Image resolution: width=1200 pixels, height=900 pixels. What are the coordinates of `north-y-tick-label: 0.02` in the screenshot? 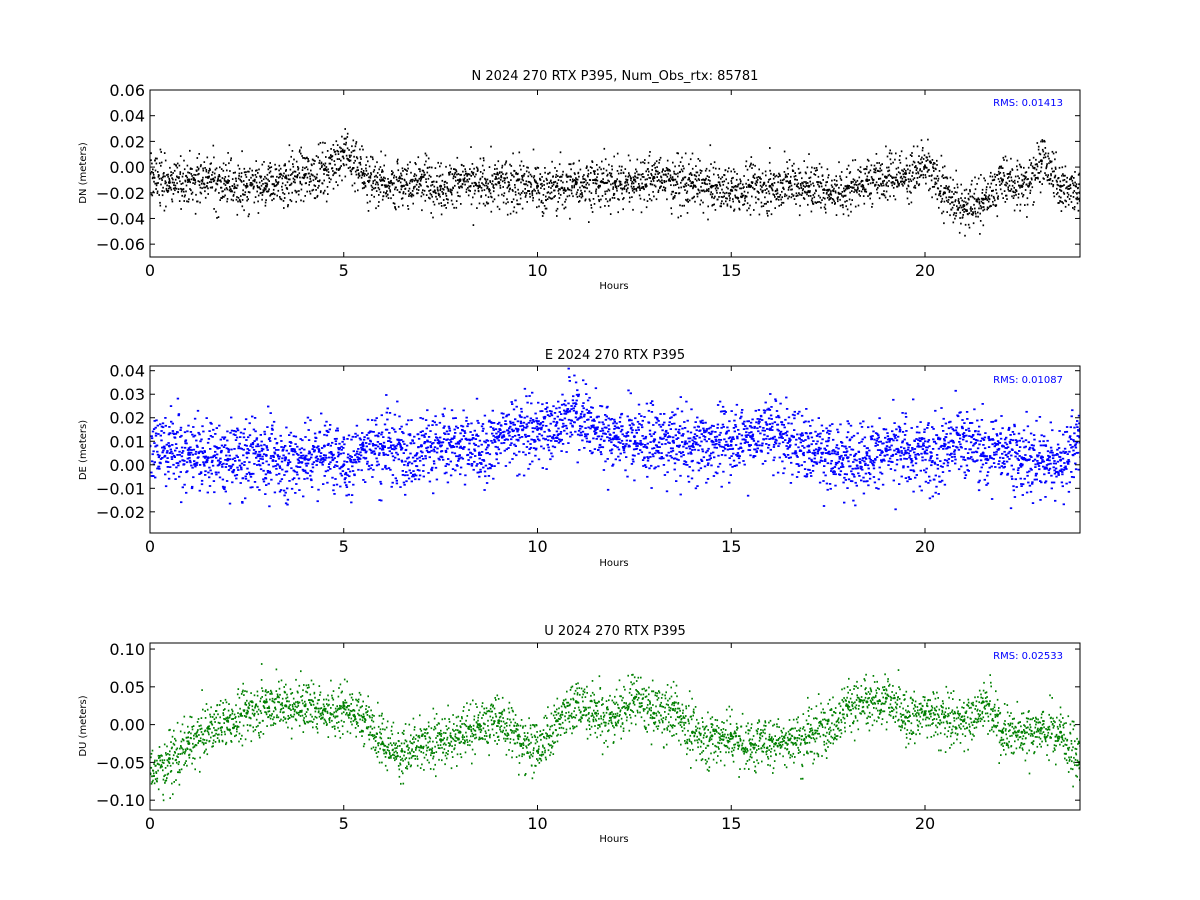 It's located at (127, 141).